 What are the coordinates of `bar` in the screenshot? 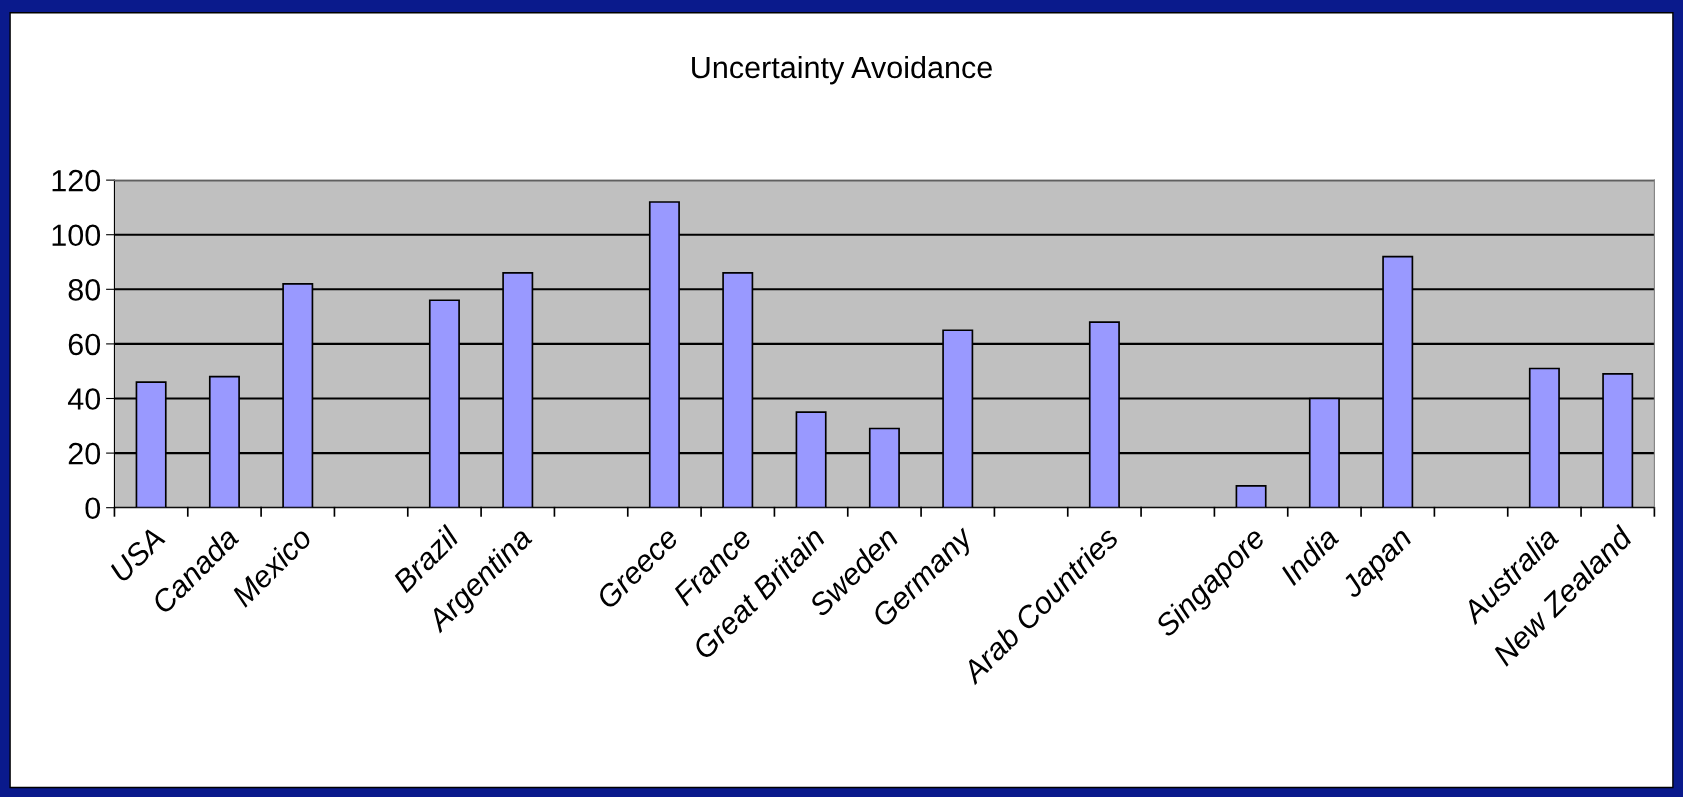 It's located at (1251, 496).